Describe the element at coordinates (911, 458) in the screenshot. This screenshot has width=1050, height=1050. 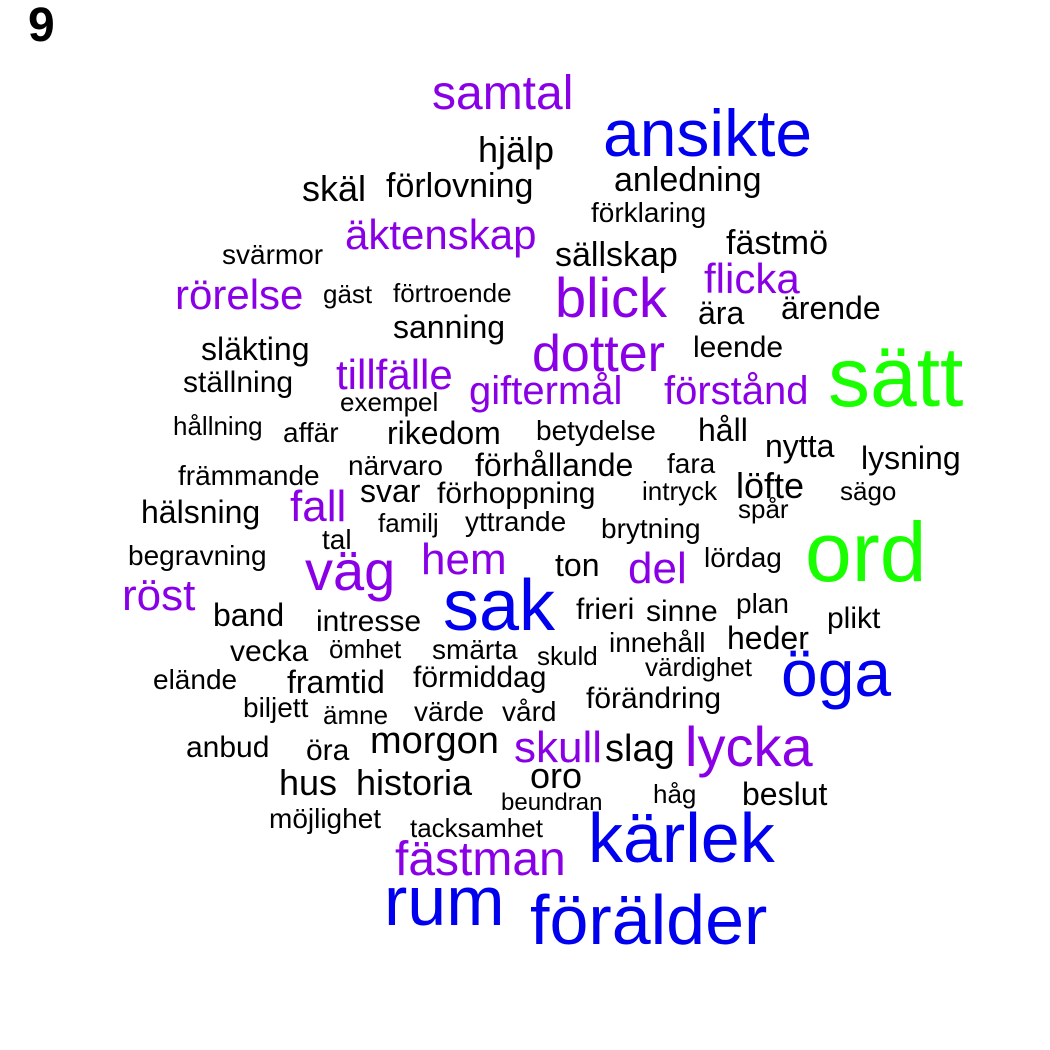
I see `word-49: lysning` at that location.